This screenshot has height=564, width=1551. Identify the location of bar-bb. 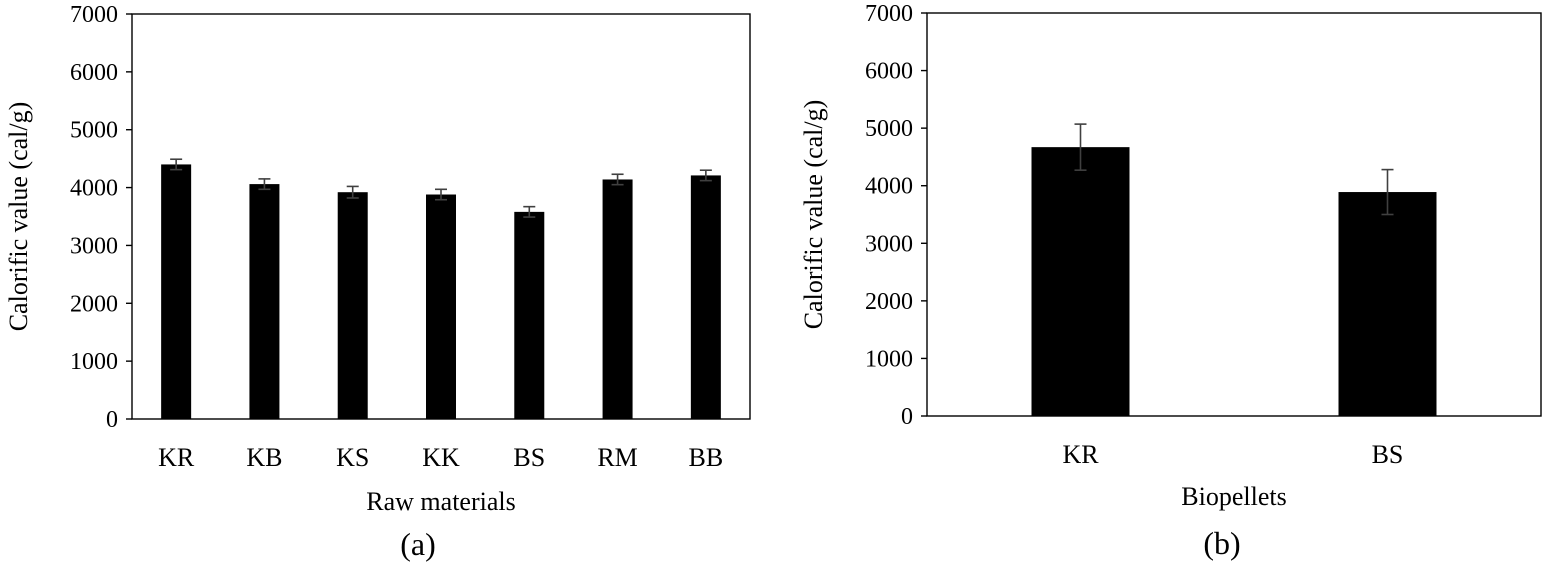
(705, 297).